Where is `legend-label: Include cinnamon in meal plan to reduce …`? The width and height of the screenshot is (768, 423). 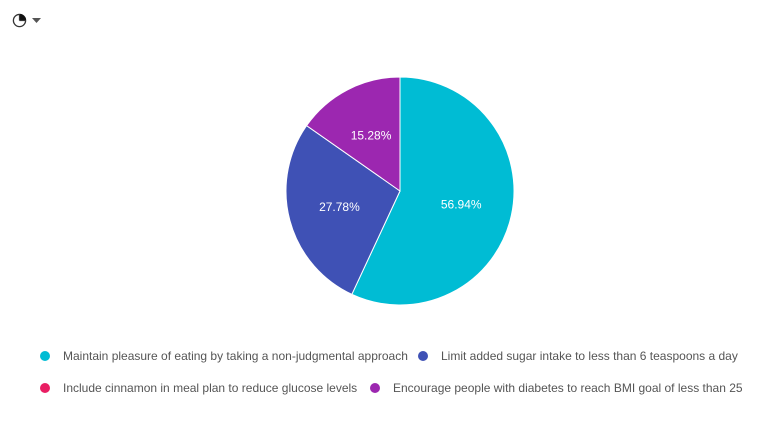
legend-label: Include cinnamon in meal plan to reduce … is located at coordinates (210, 388).